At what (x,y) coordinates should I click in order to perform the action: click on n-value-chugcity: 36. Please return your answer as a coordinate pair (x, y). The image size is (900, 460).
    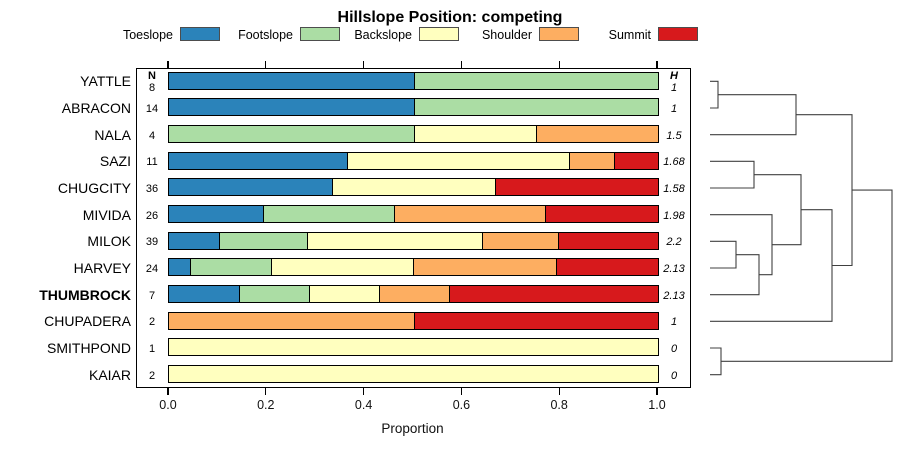
    Looking at the image, I should click on (152, 189).